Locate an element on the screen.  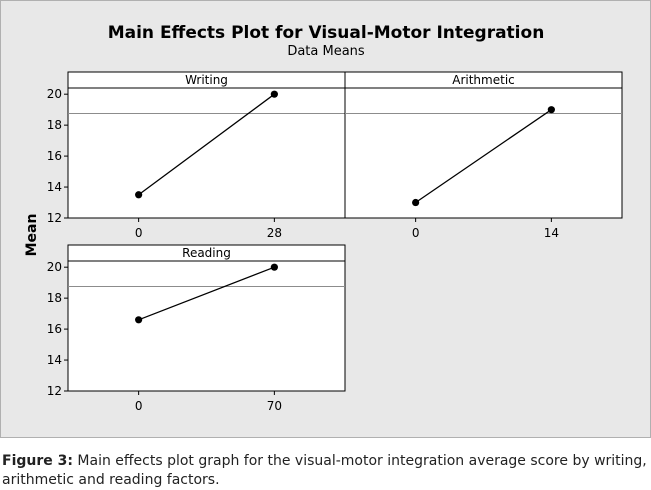
series-line-arithmetic is located at coordinates (483, 156).